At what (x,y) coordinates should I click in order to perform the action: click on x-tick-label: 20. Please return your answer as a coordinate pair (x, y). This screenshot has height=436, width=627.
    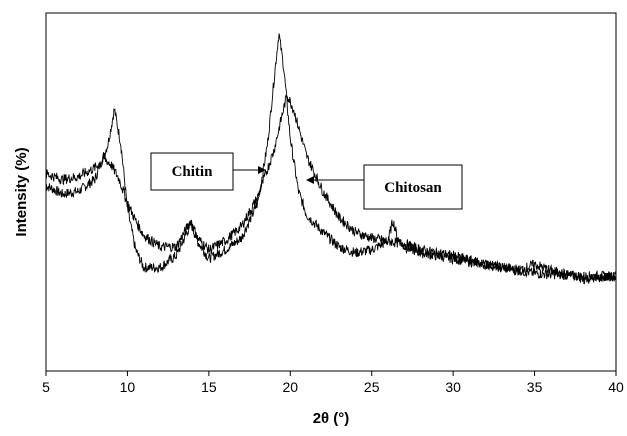
    Looking at the image, I should click on (290, 387).